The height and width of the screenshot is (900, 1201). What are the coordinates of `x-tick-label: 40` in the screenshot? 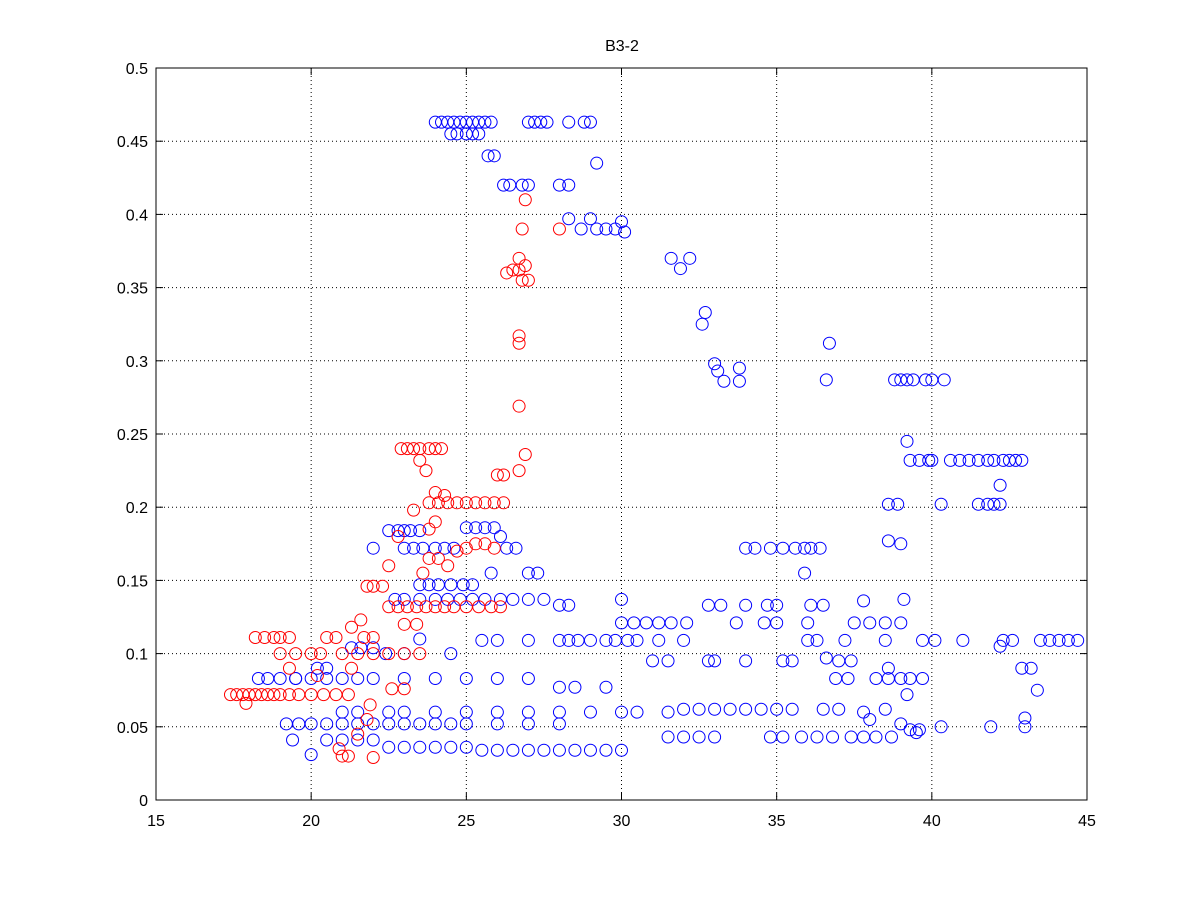 It's located at (932, 821).